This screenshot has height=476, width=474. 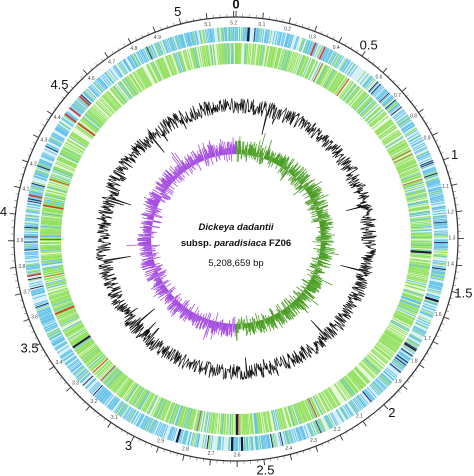 I want to click on major-scale-label: 4.5, so click(x=59, y=84).